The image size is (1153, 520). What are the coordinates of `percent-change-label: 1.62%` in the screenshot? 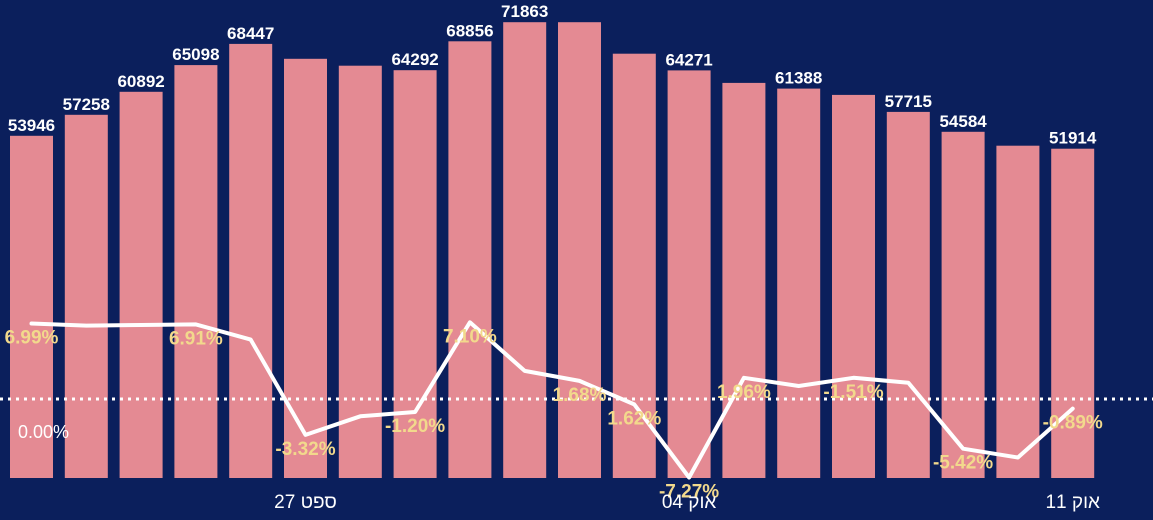 It's located at (634, 418).